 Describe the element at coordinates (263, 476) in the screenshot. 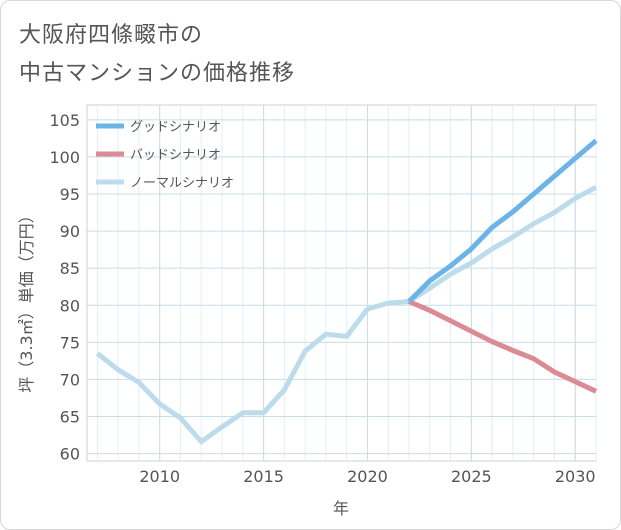

I see `x-tick-label: 2015` at that location.